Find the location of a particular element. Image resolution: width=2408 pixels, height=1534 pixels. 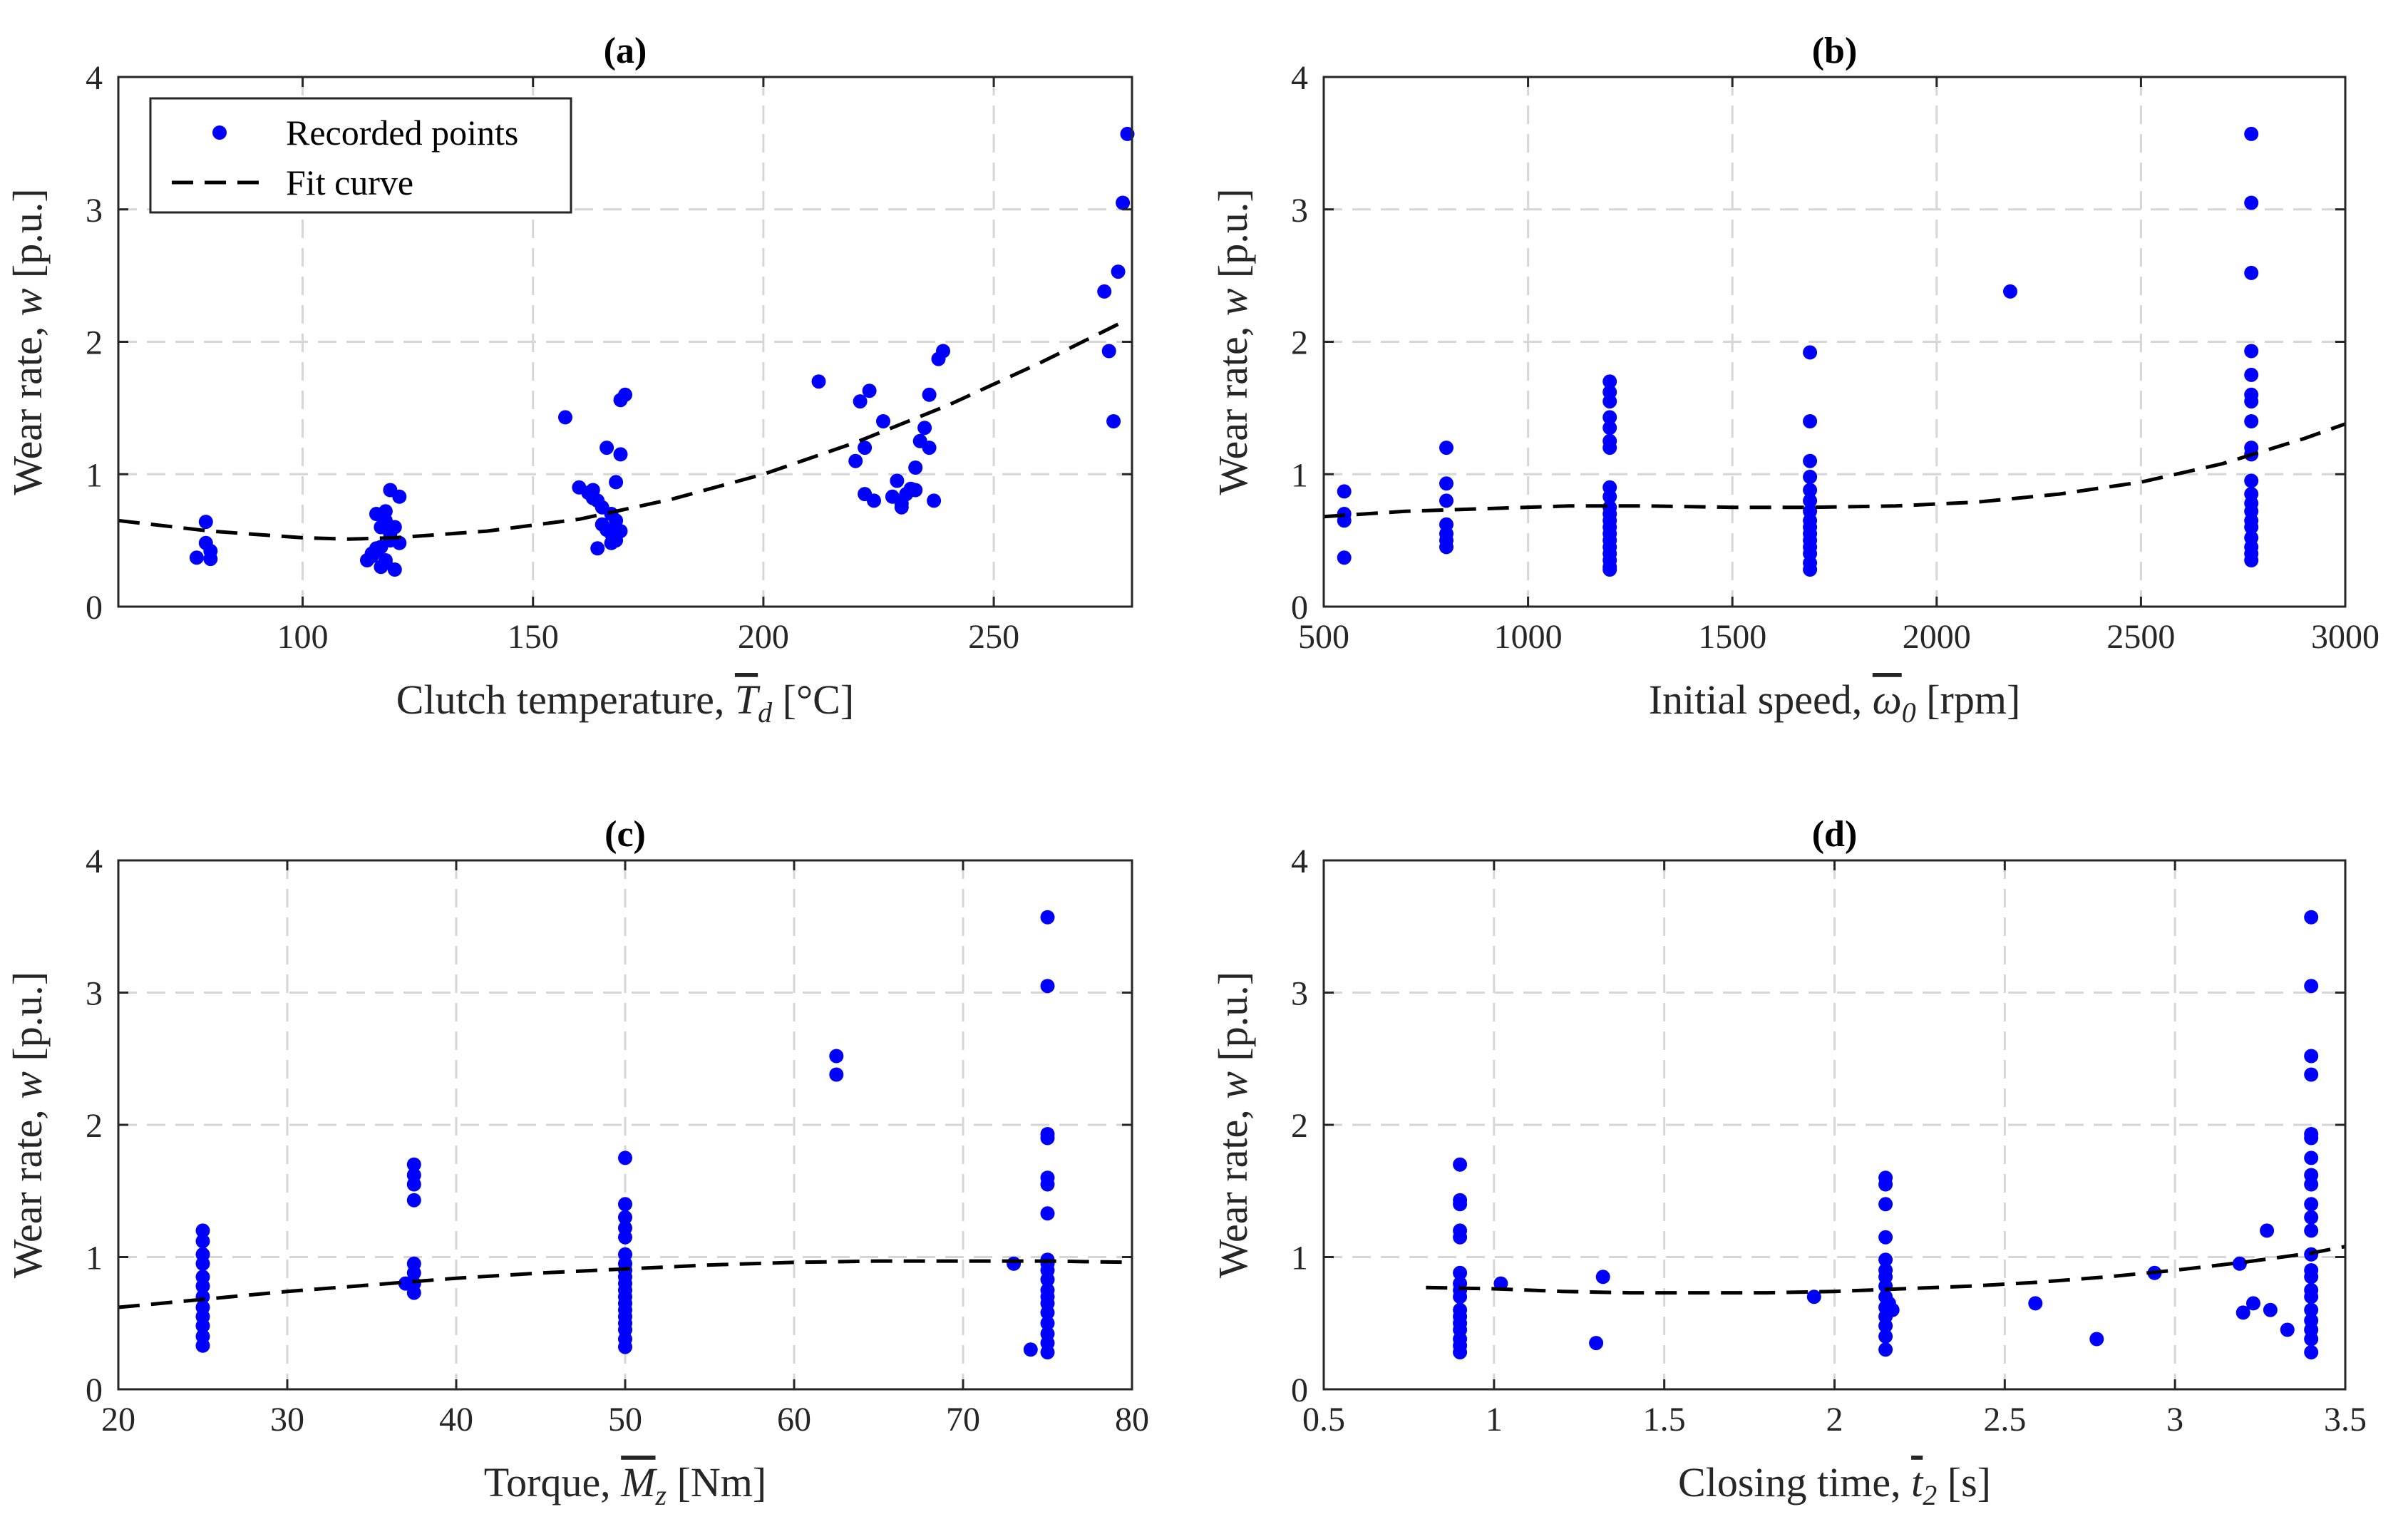

x-axis-label-prefix: Initial speed, is located at coordinates (1761, 699).